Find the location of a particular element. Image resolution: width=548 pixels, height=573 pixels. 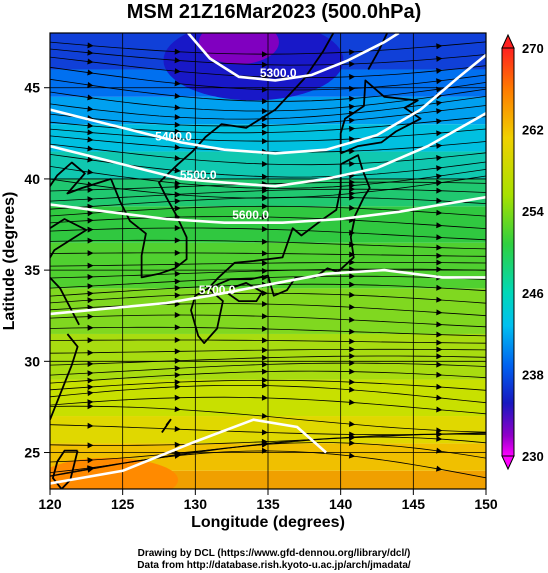

y-axis-title: Latitude (degrees) is located at coordinates (9, 261).